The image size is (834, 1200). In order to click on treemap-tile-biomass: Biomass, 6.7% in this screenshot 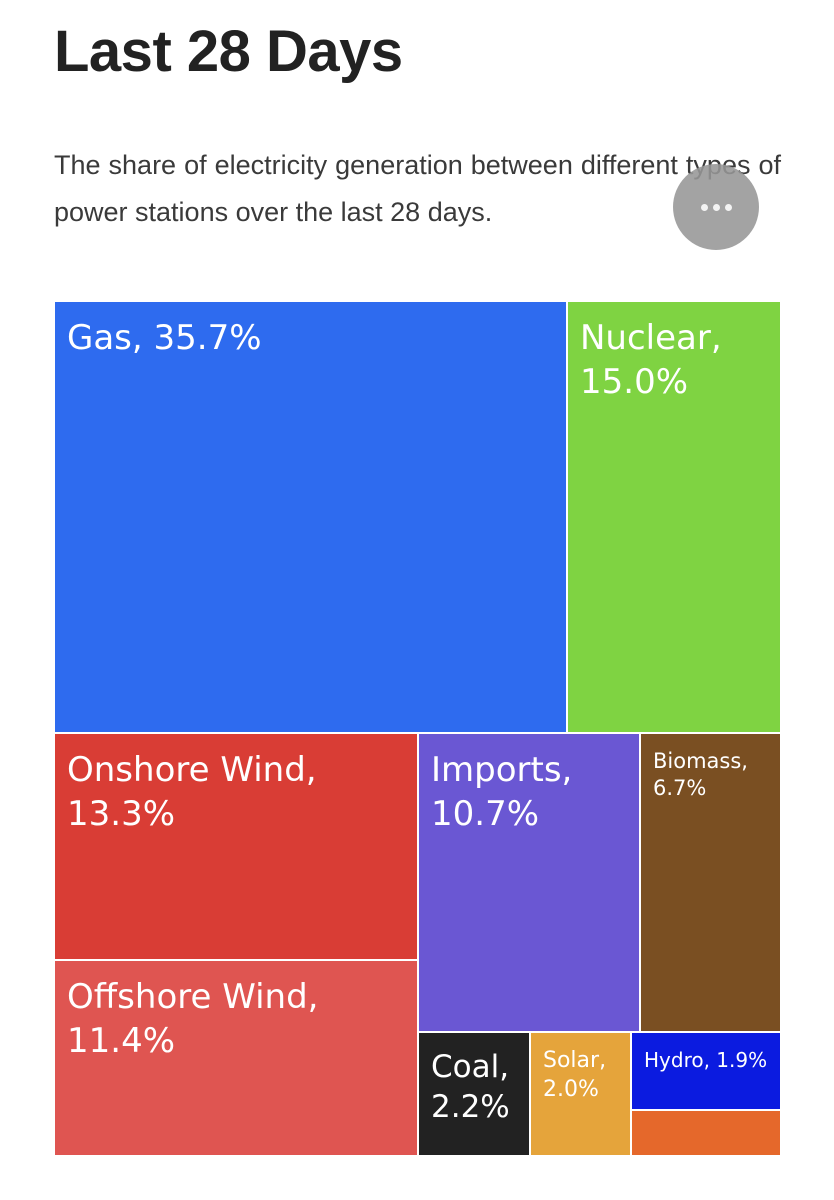, I will do `click(710, 882)`.